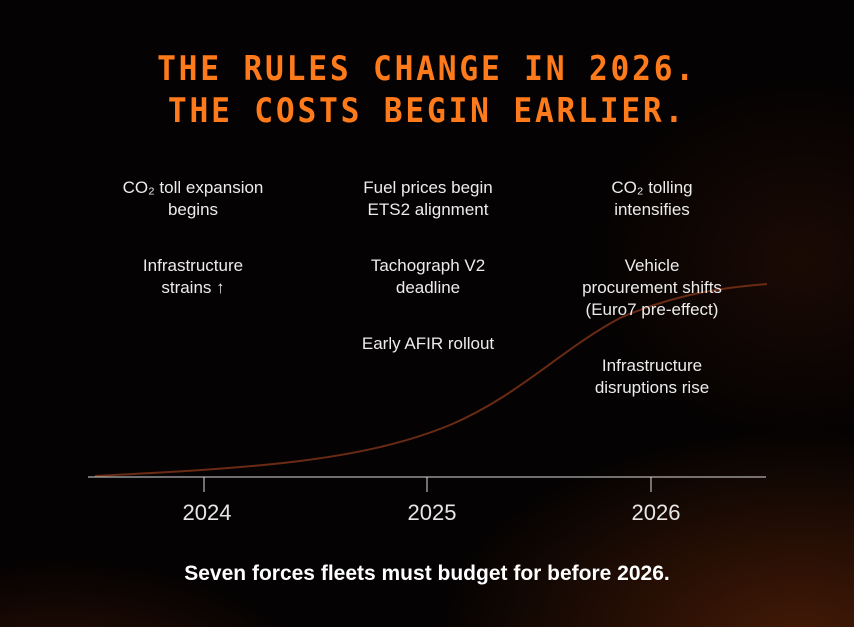 This screenshot has width=854, height=627. What do you see at coordinates (193, 287) in the screenshot?
I see `event-text: strains ↑` at bounding box center [193, 287].